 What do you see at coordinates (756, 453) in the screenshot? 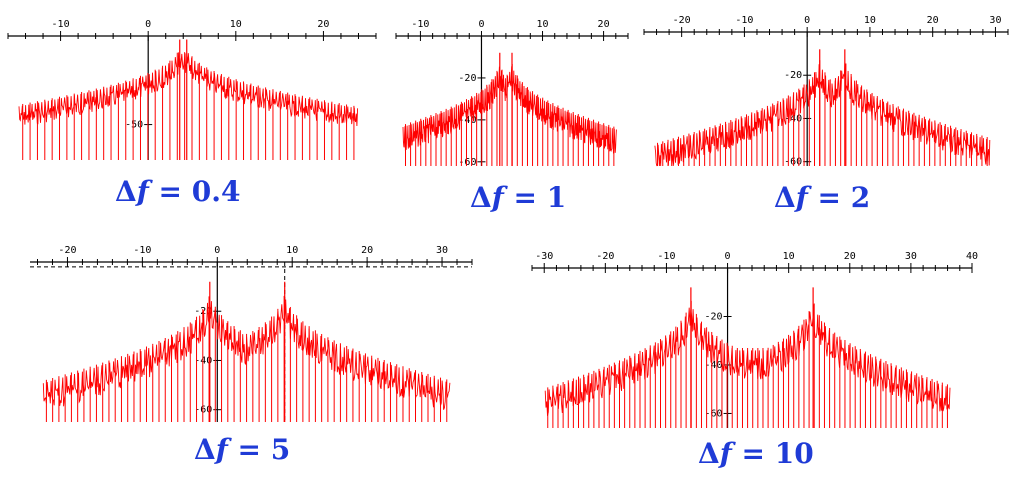
I see `caption-4: Δf = 10` at bounding box center [756, 453].